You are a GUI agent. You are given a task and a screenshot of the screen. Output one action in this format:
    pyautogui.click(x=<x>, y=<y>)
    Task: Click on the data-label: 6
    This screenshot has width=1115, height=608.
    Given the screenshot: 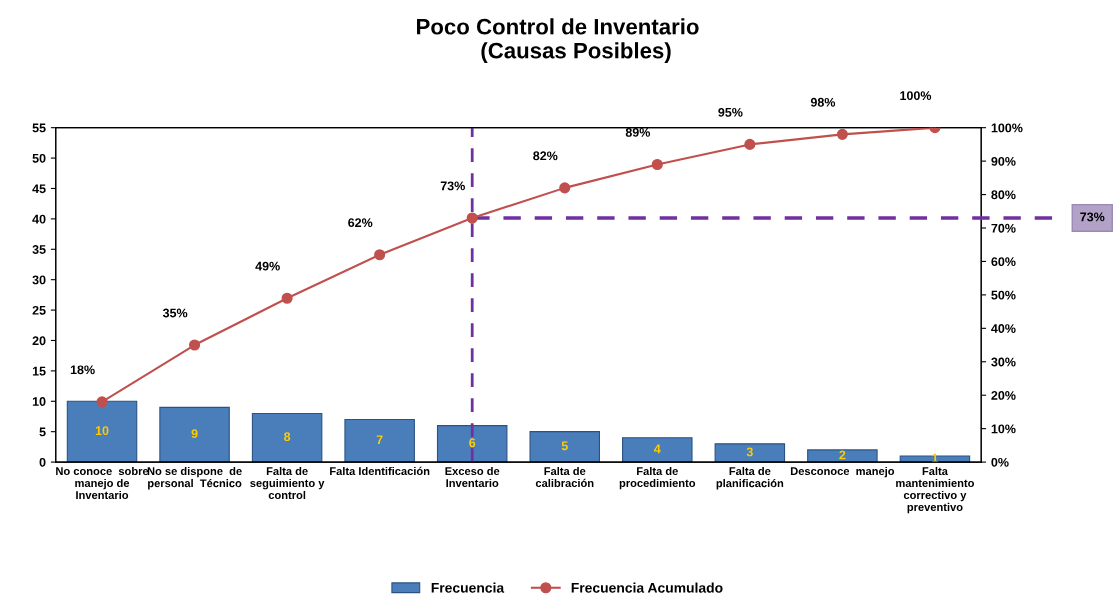 What is the action you would take?
    pyautogui.click(x=472, y=443)
    